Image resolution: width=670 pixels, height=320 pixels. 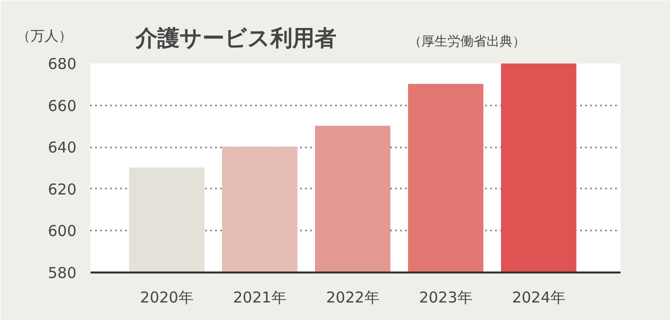 I want to click on y-tick-label: 620, so click(x=62, y=189).